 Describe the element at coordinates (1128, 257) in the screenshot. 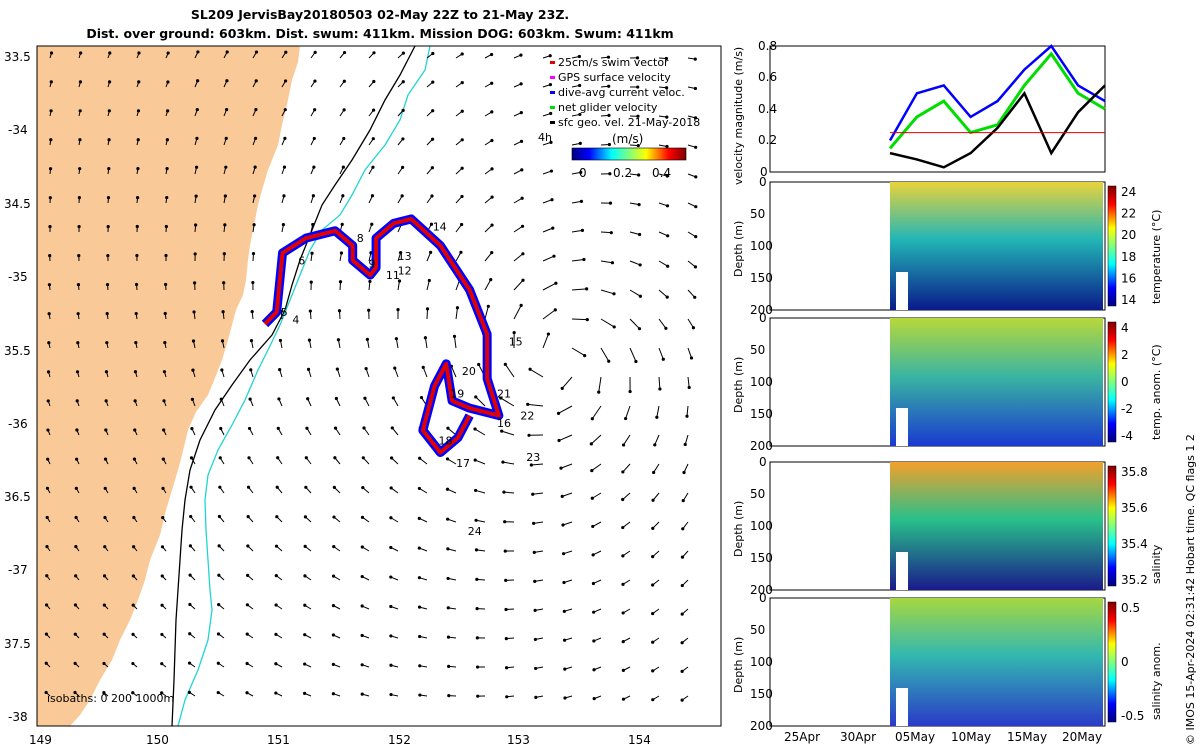

I see `colorbar-tick: 18` at that location.